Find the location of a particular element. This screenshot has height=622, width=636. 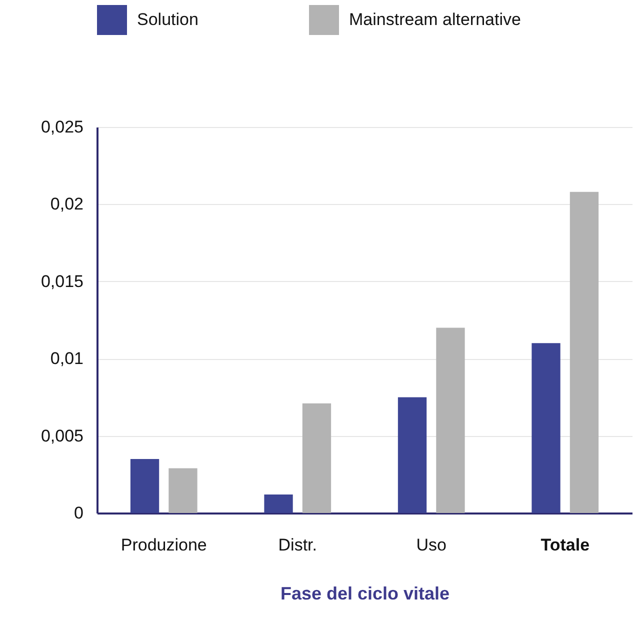

legend-label: Solution is located at coordinates (167, 19).